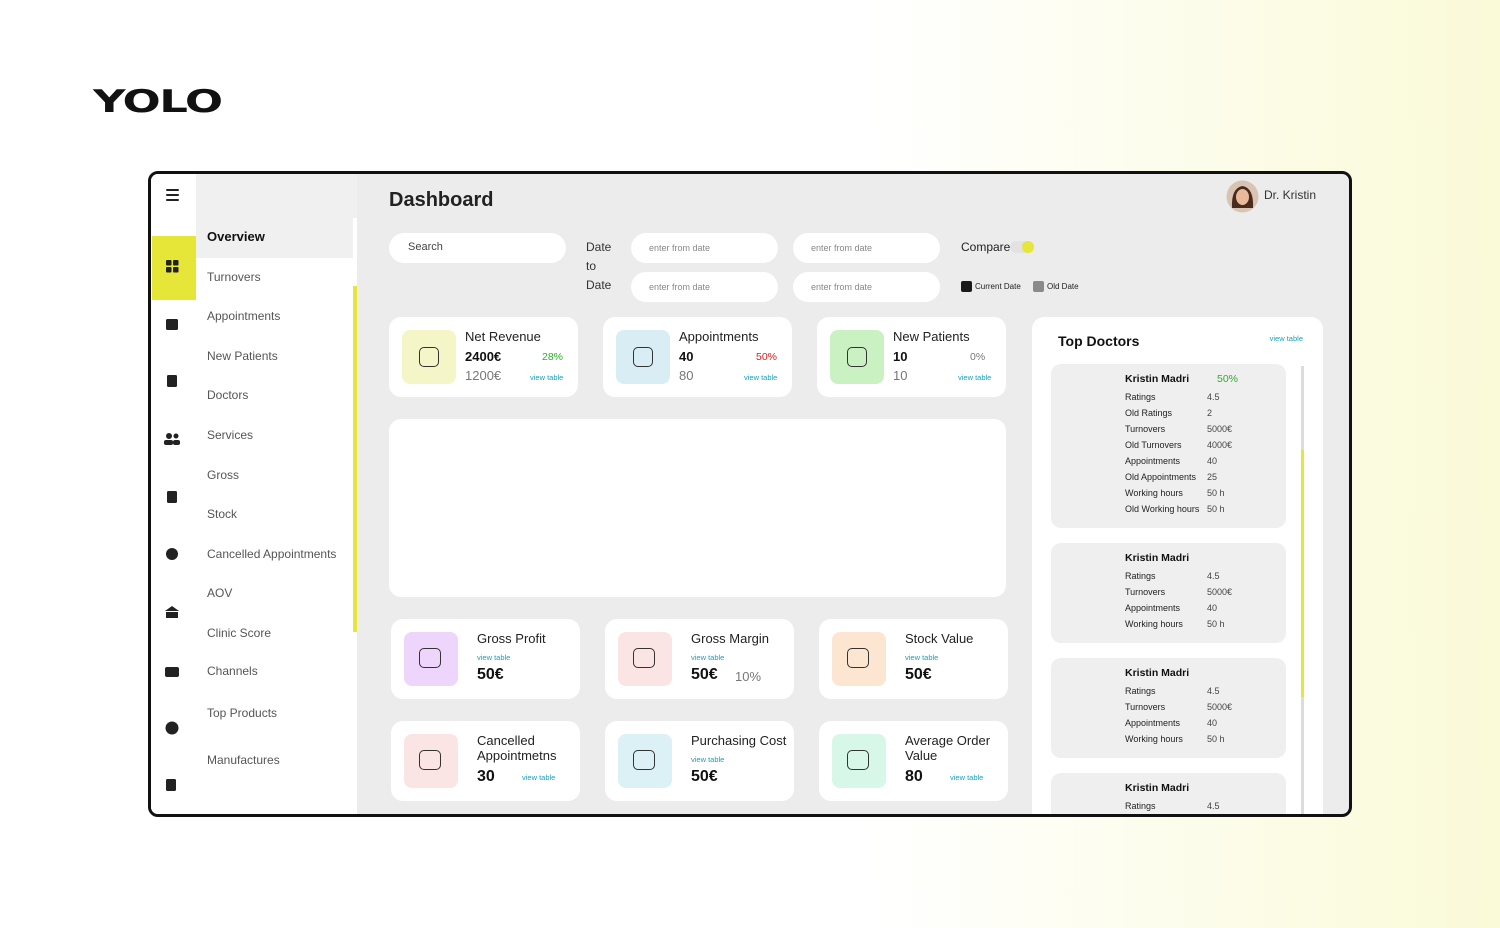 This screenshot has height=928, width=1500. I want to click on nav-item: Doctors, so click(228, 395).